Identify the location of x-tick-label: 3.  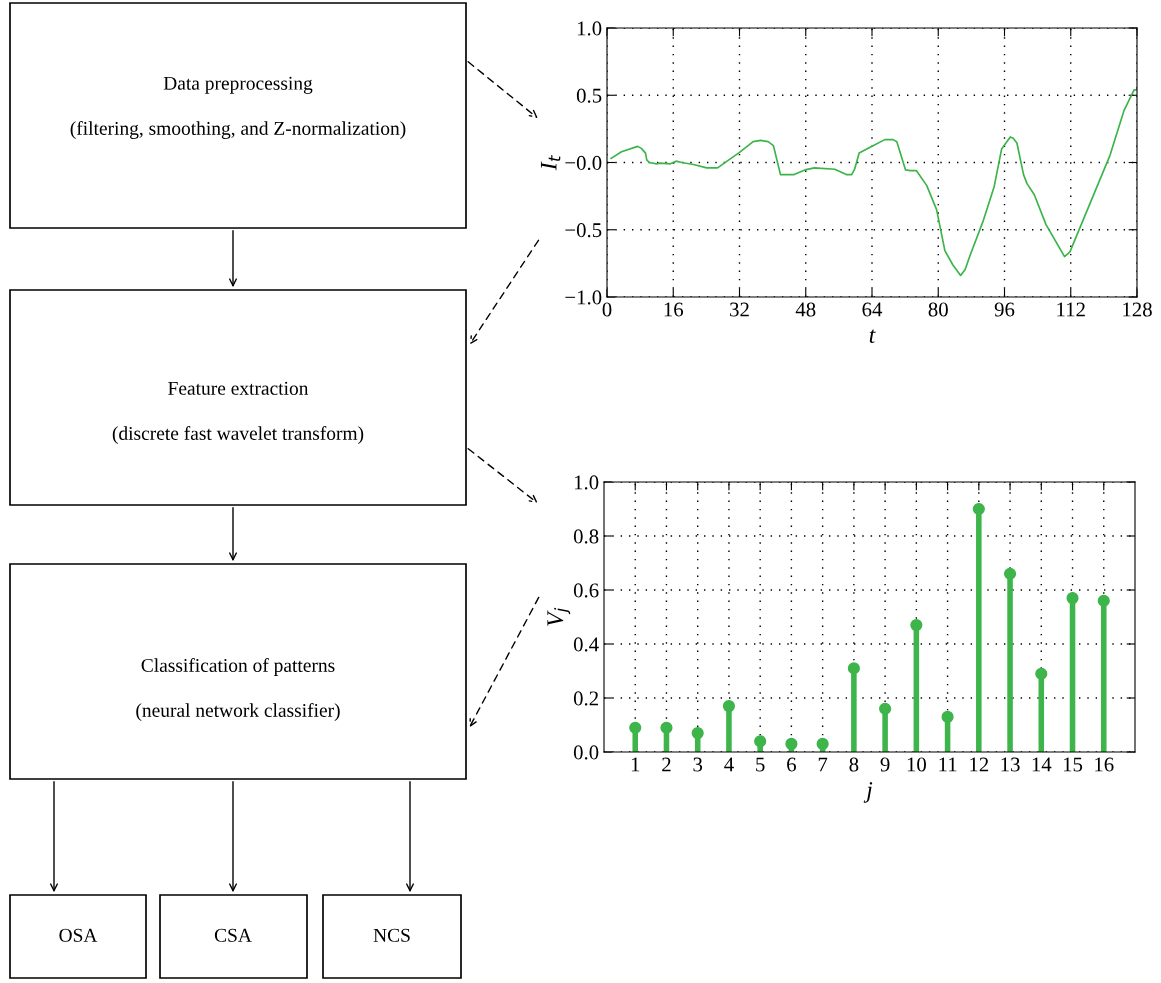
(698, 764).